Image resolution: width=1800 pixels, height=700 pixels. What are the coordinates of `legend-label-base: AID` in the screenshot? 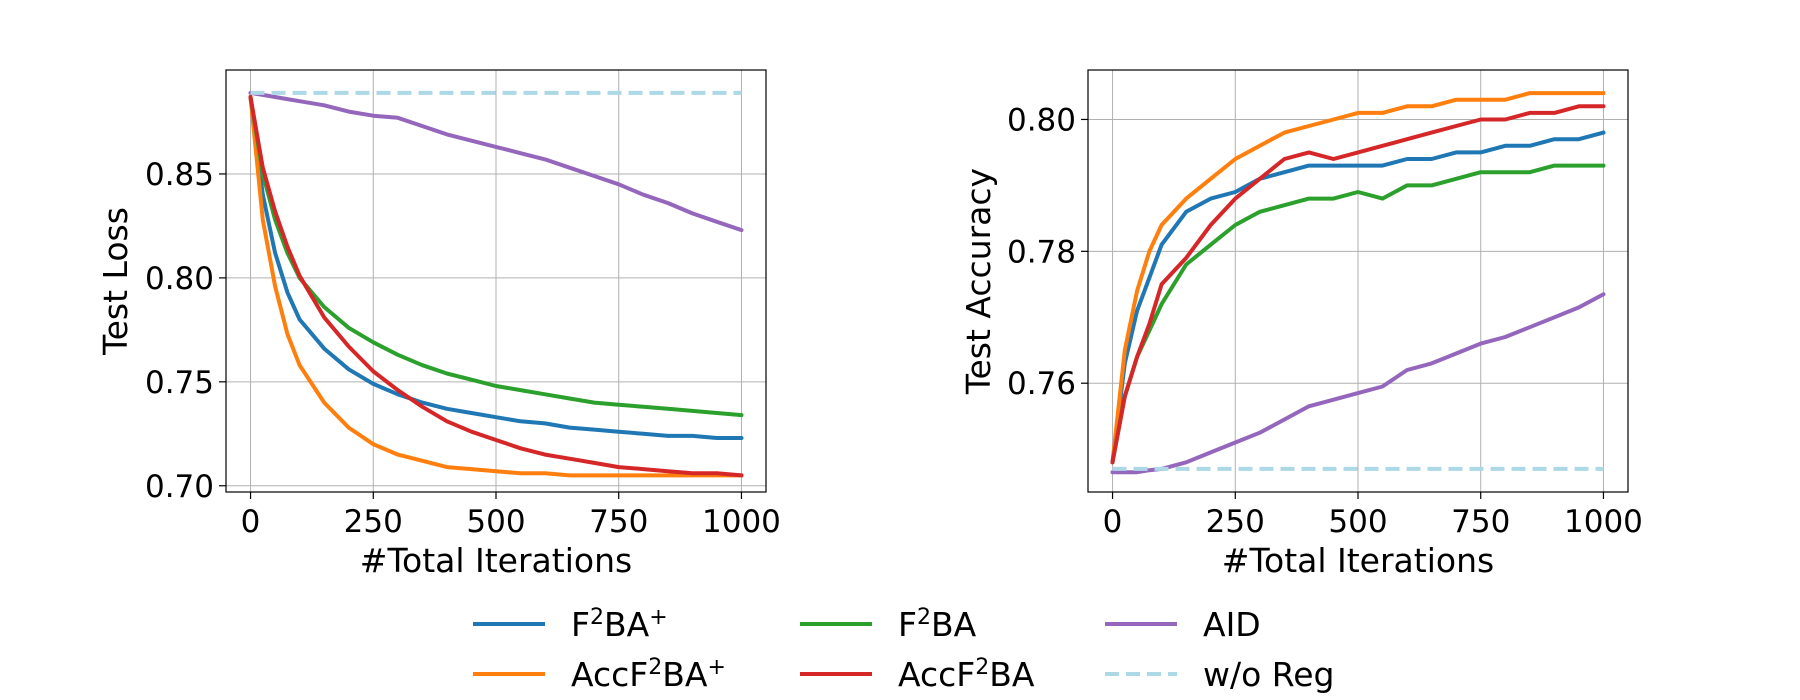 It's located at (1232, 624).